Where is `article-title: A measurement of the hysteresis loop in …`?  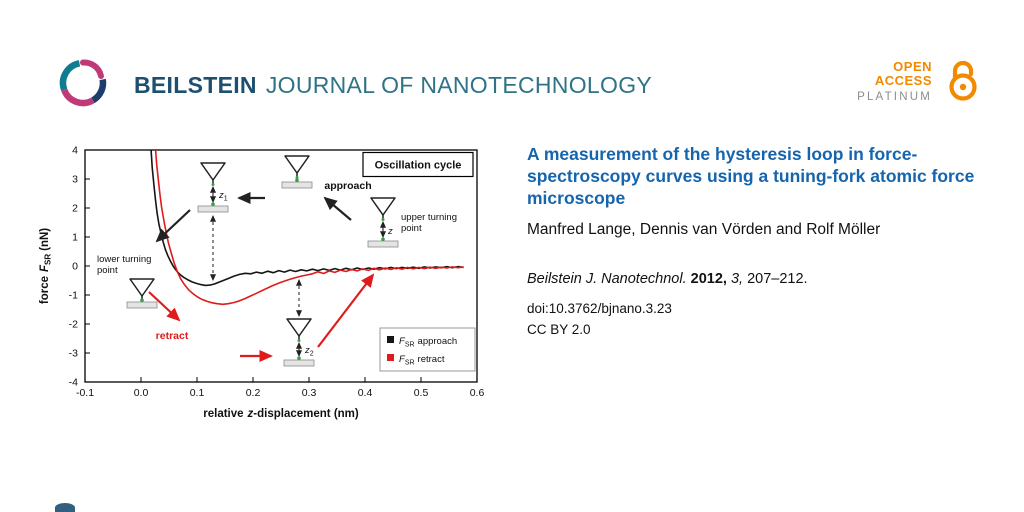
article-title: A measurement of the hysteresis loop in … is located at coordinates (751, 176).